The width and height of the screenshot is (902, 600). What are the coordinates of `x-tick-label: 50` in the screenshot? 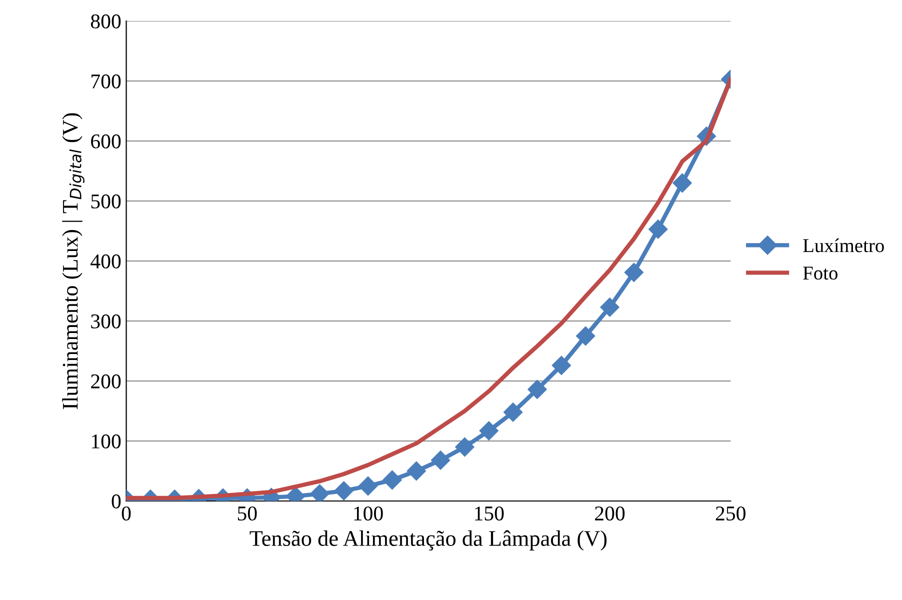 It's located at (247, 513).